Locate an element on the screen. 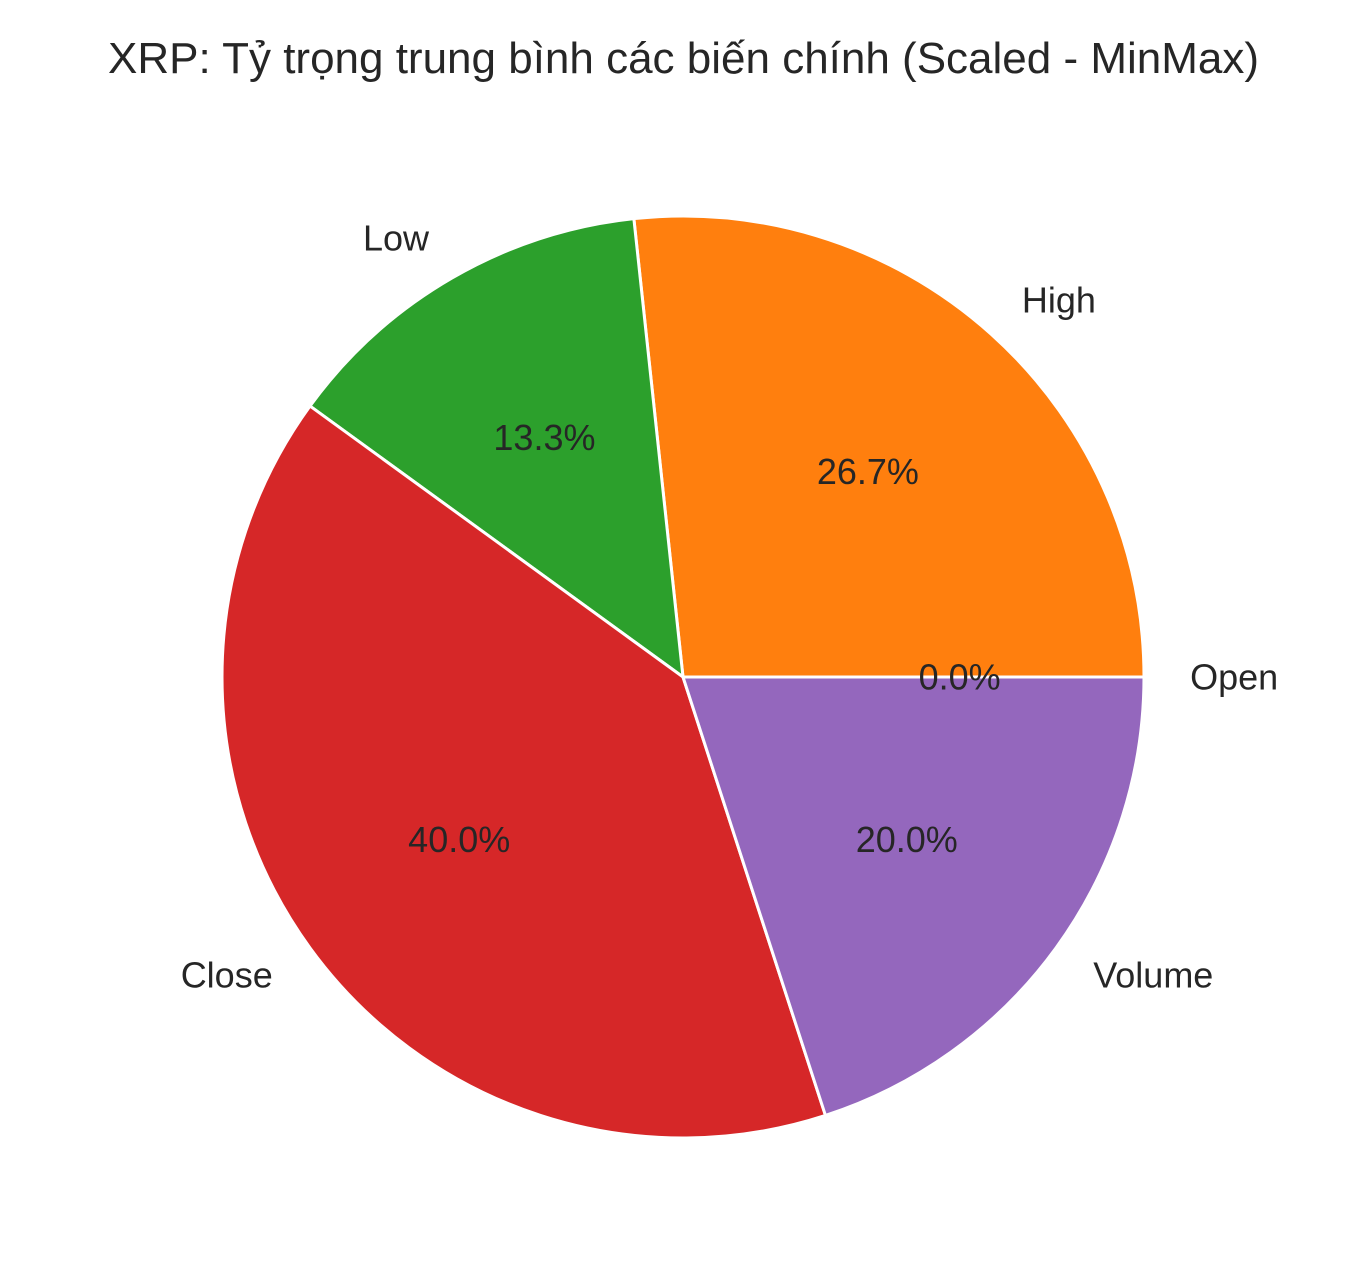  pie-slice-high is located at coordinates (889, 446).